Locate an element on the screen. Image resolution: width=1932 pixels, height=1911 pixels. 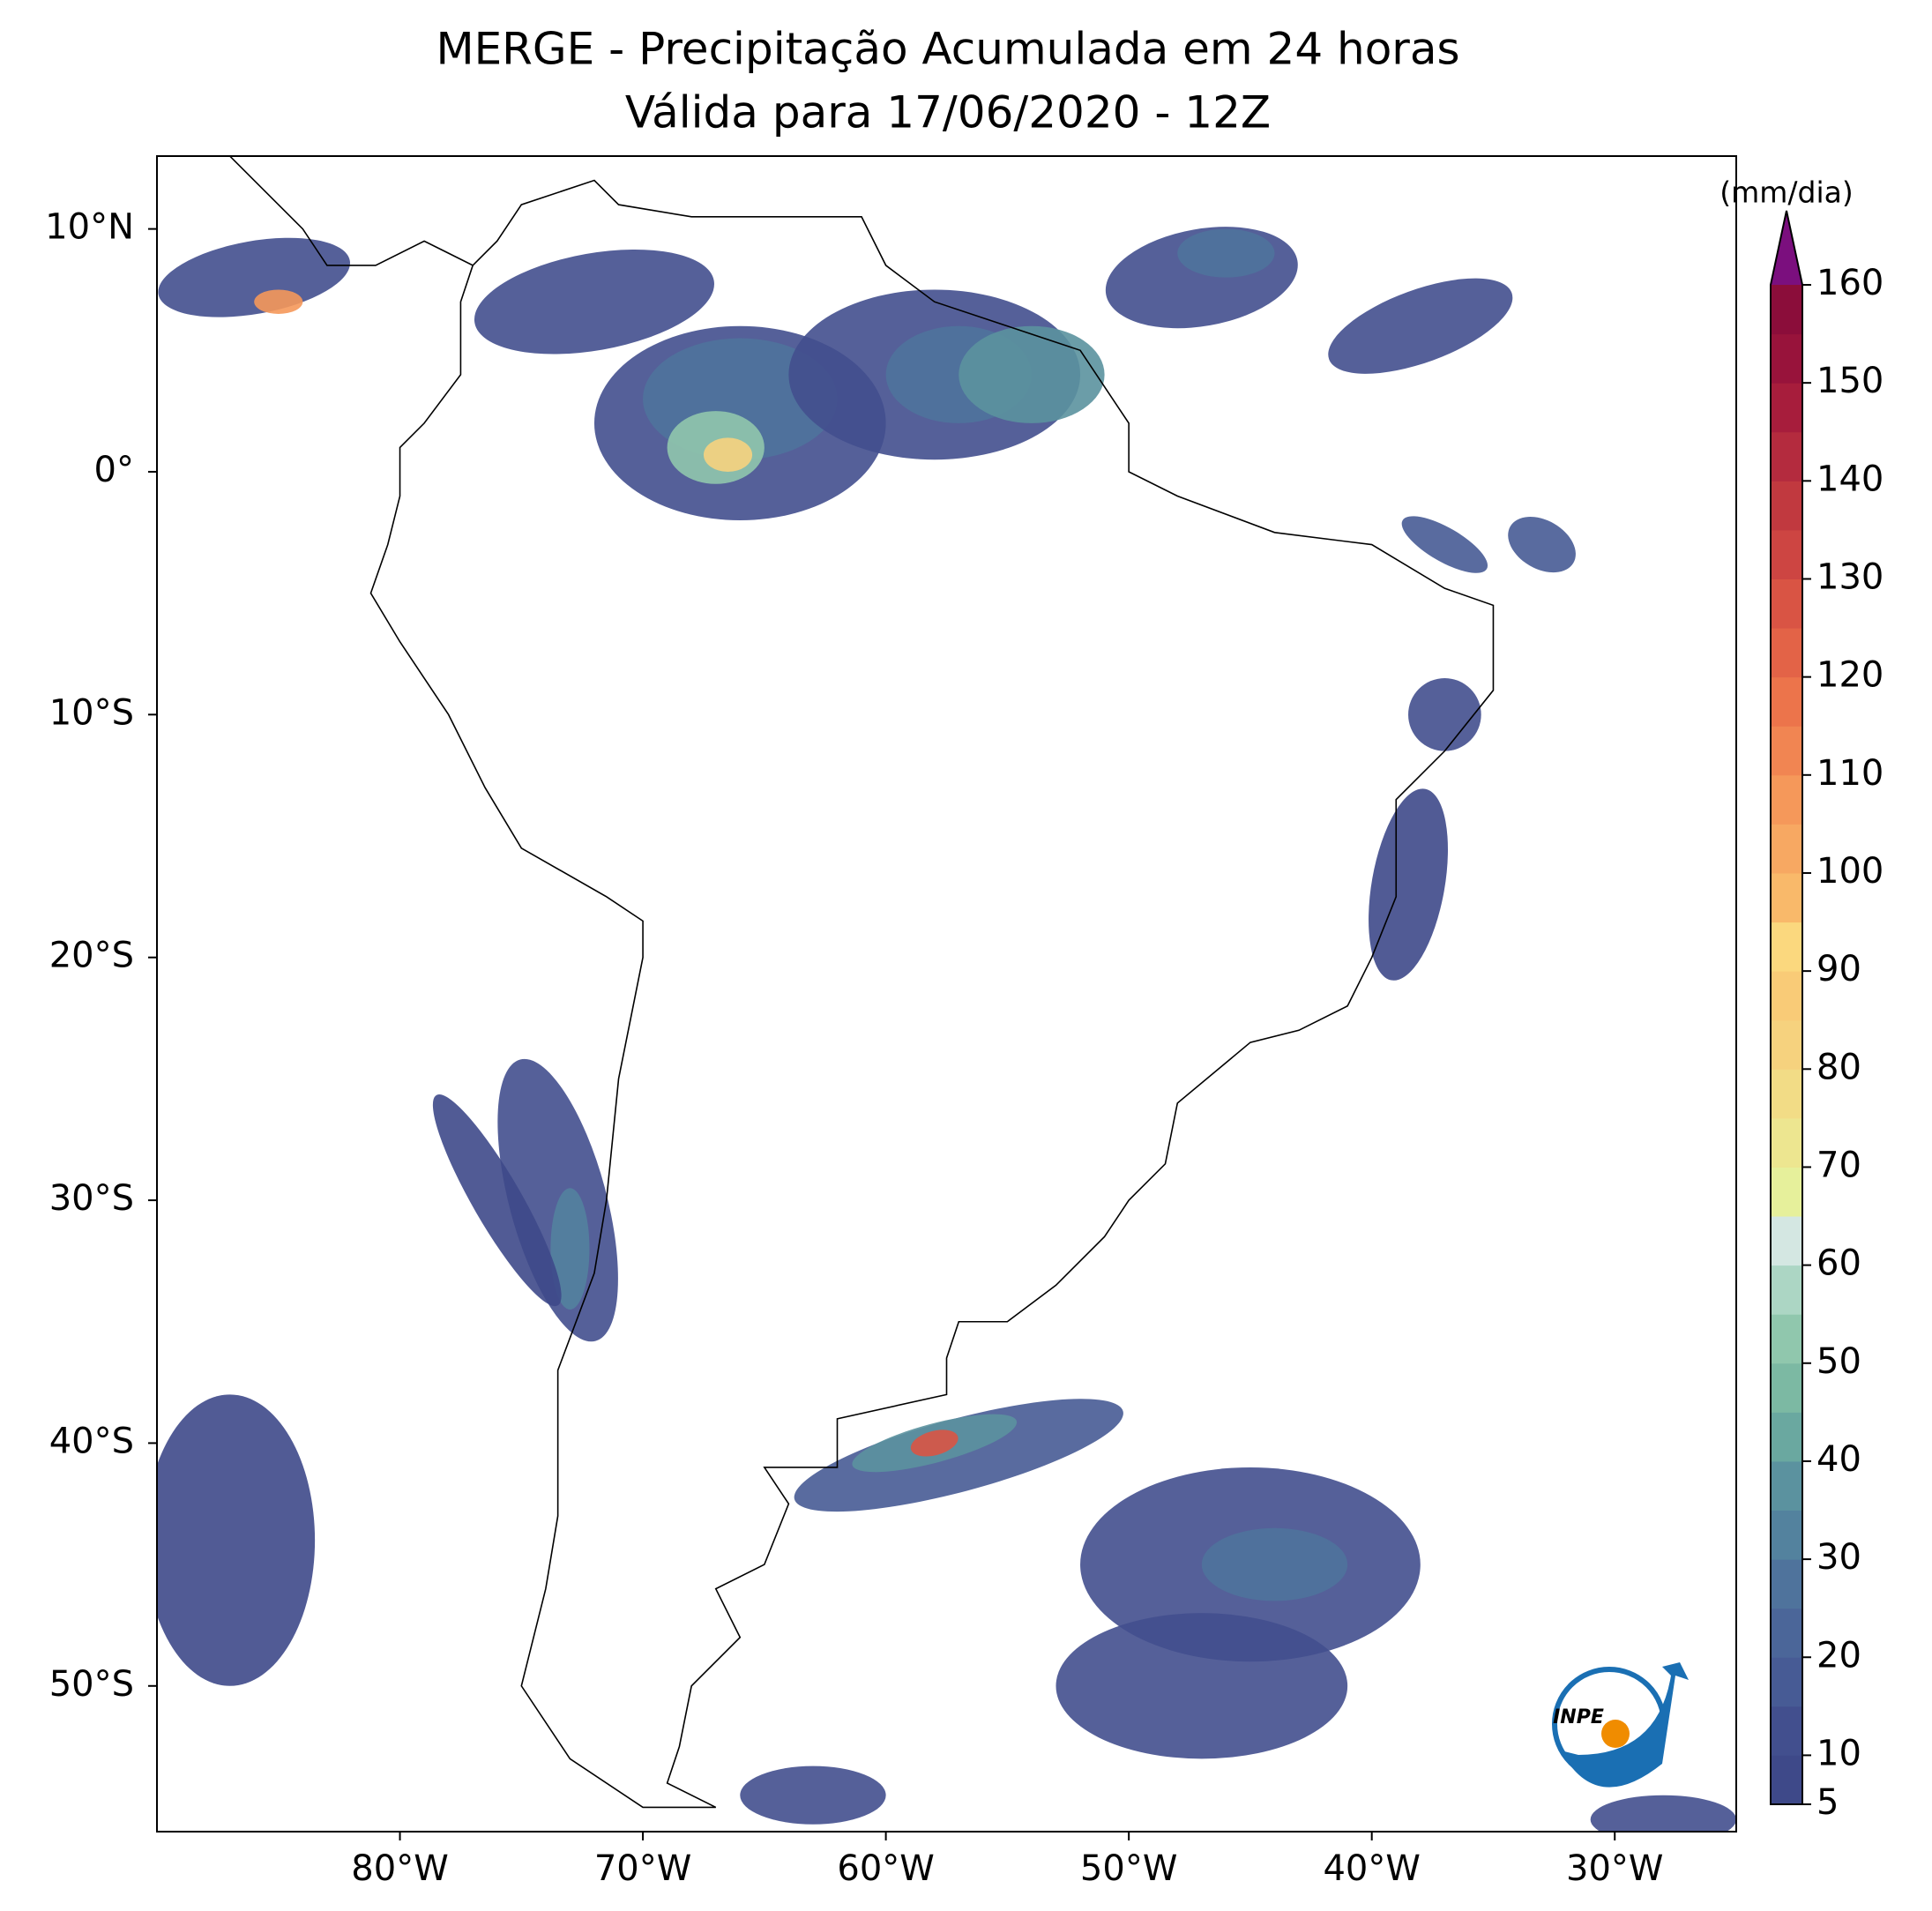
colorbar-tick-label: 60 is located at coordinates (1838, 1263).